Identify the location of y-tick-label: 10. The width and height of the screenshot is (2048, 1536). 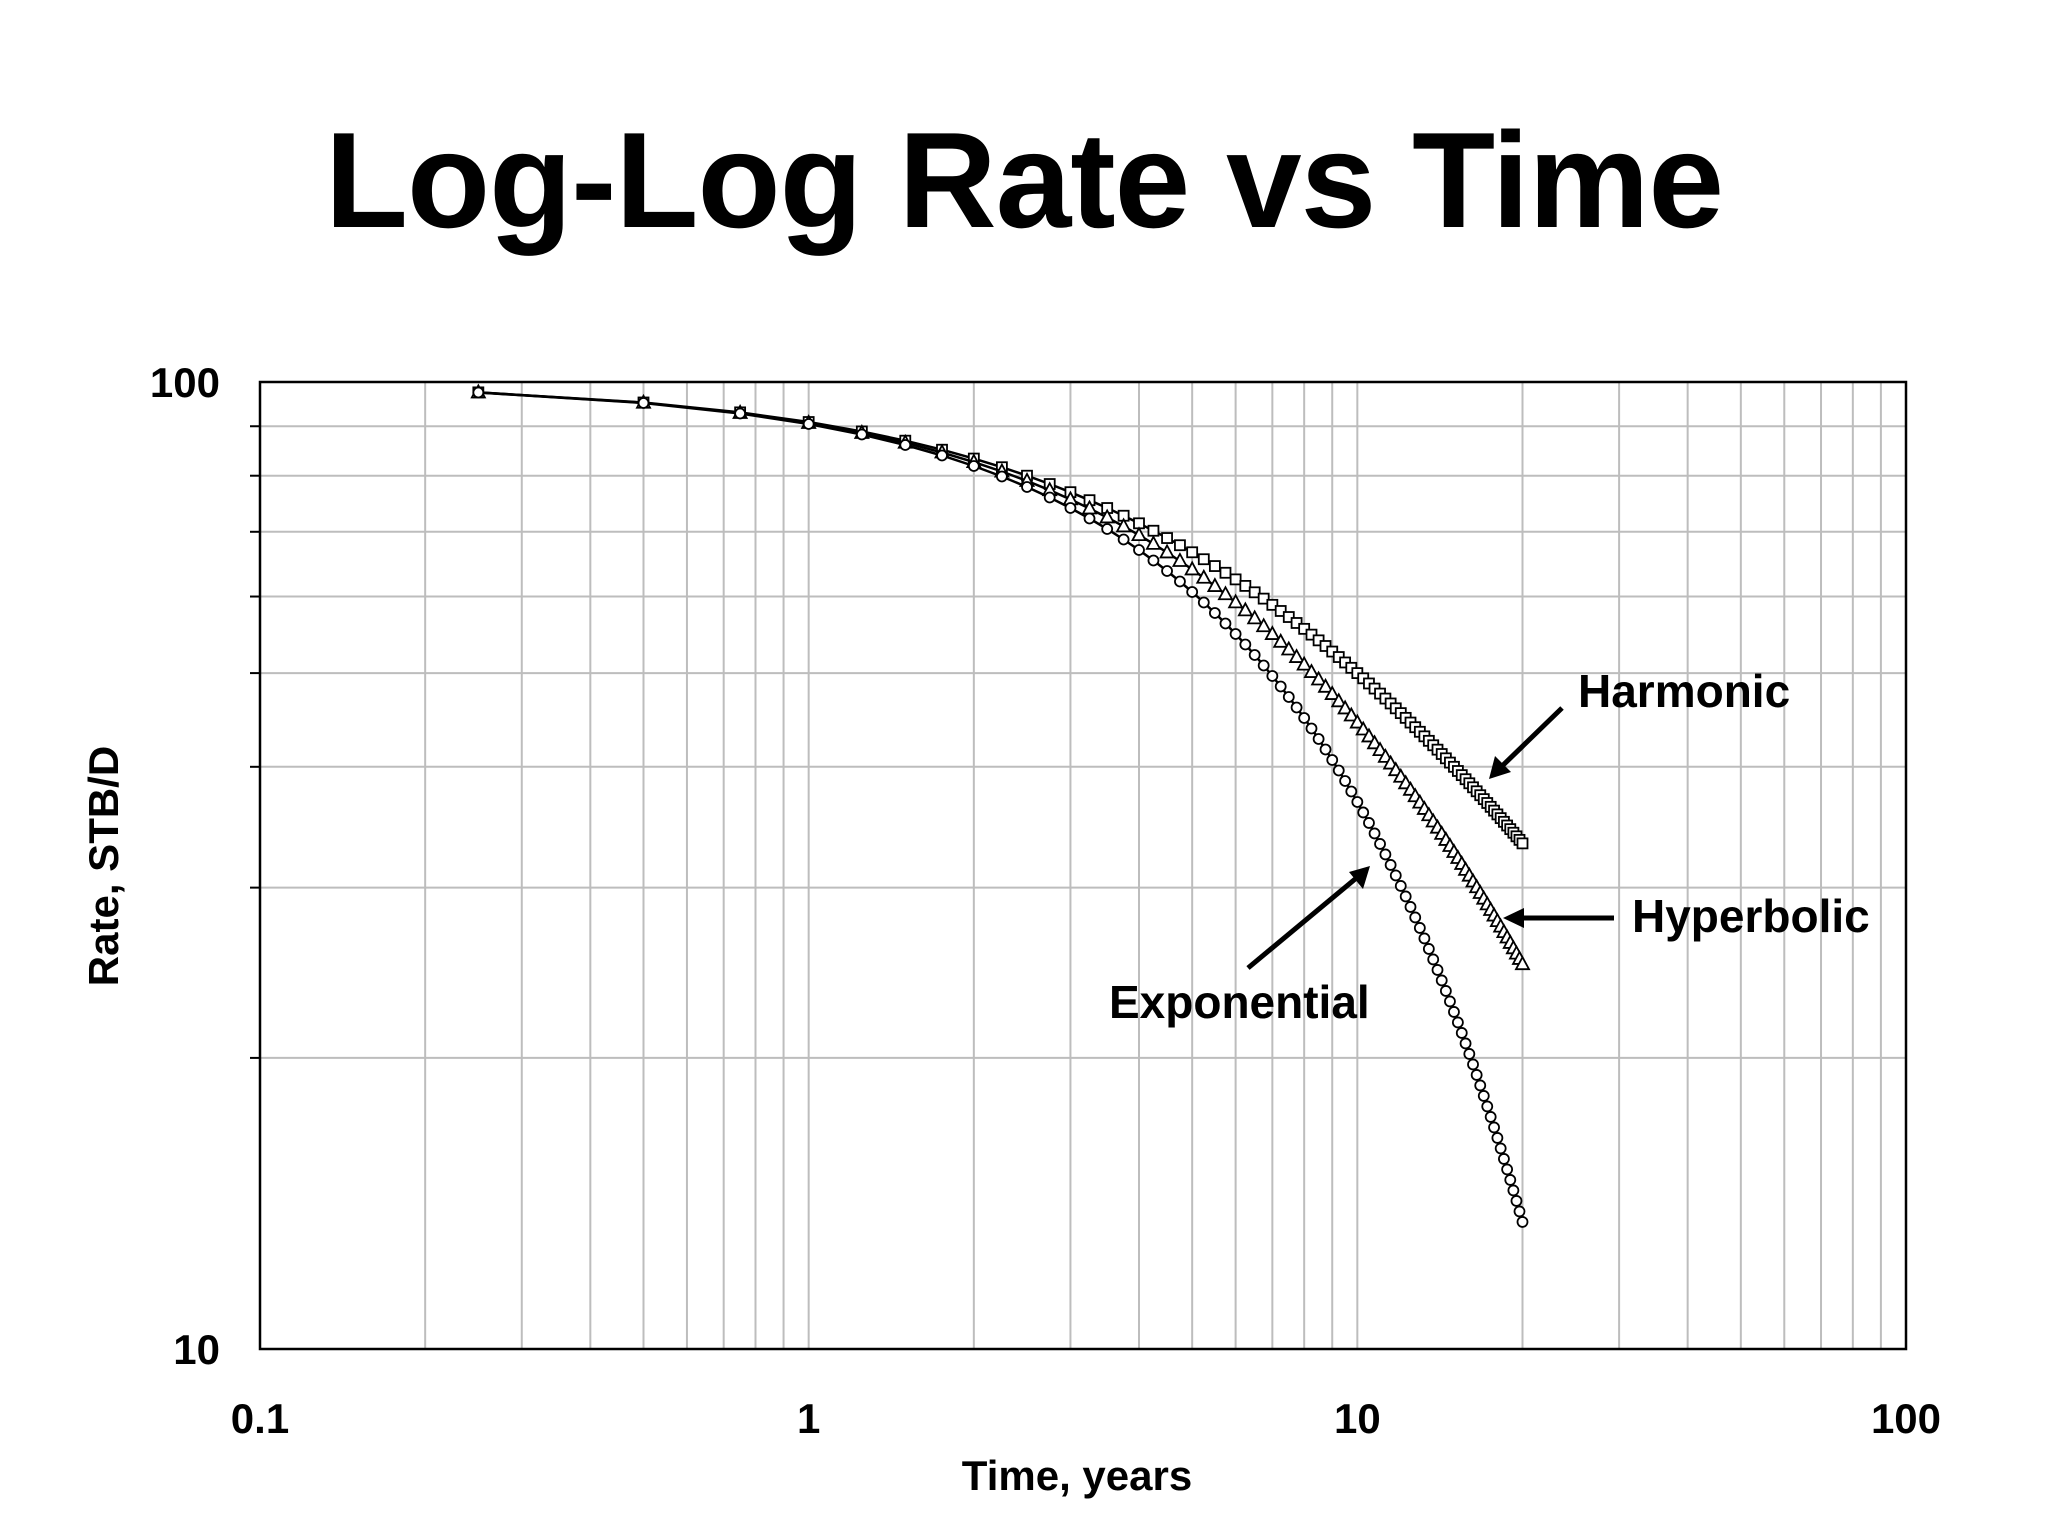
(196, 1349).